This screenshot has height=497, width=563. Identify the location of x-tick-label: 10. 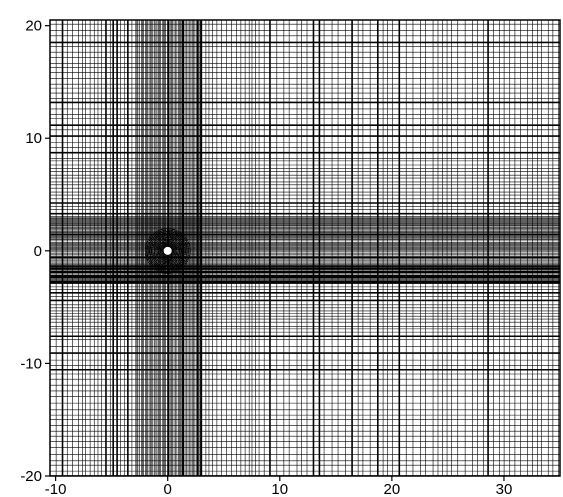
(279, 489).